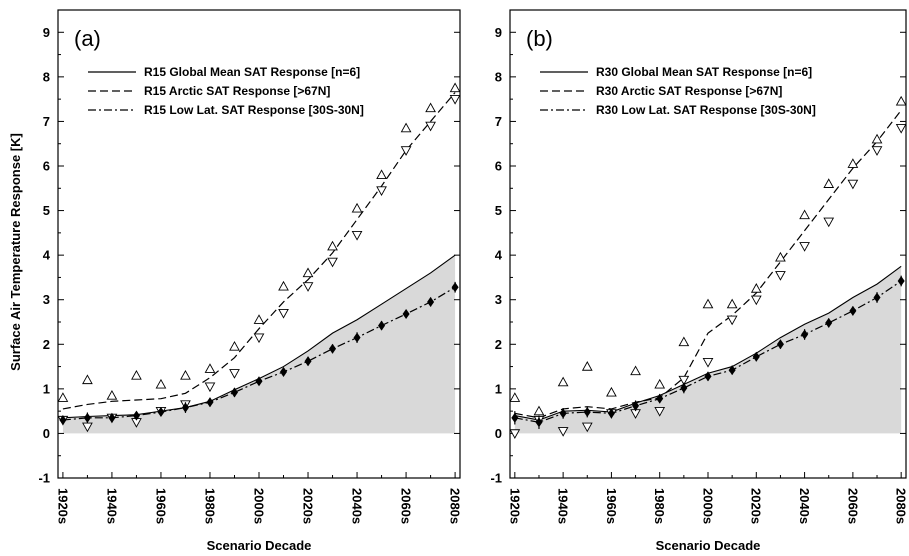  Describe the element at coordinates (498, 121) in the screenshot. I see `y-tick-label: 7` at that location.